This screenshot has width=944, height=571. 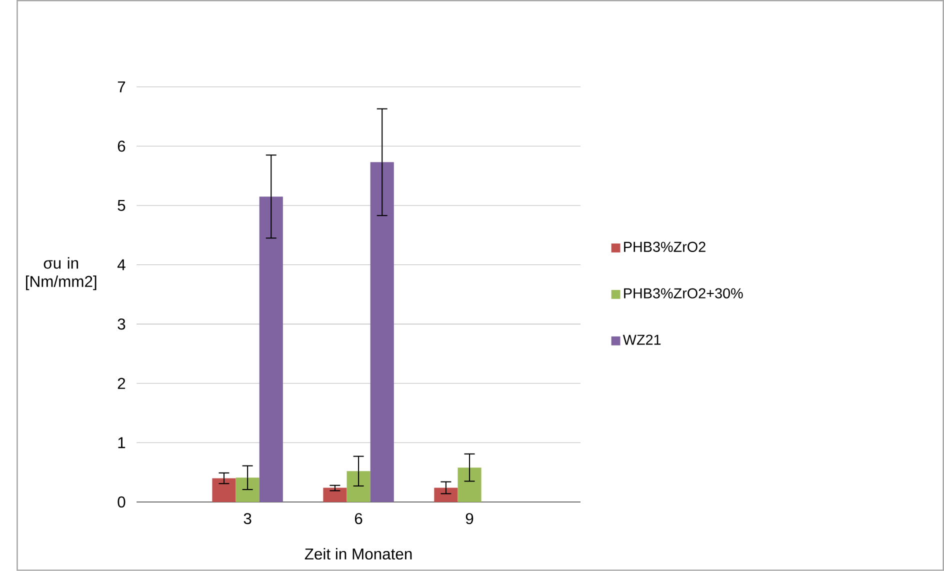 What do you see at coordinates (122, 324) in the screenshot?
I see `y-tick-label: 3` at bounding box center [122, 324].